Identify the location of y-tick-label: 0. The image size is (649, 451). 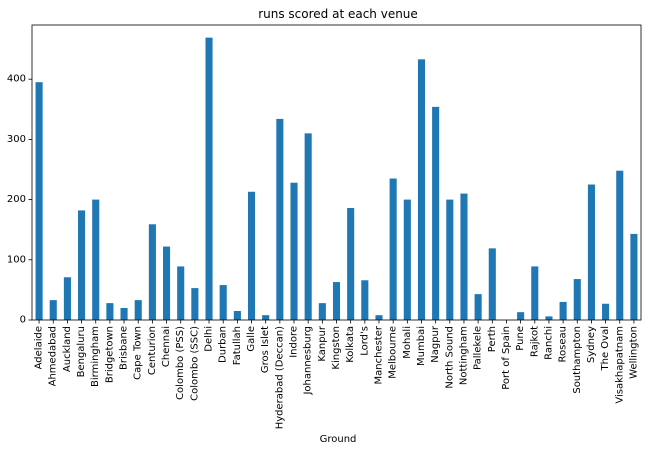
(23, 320).